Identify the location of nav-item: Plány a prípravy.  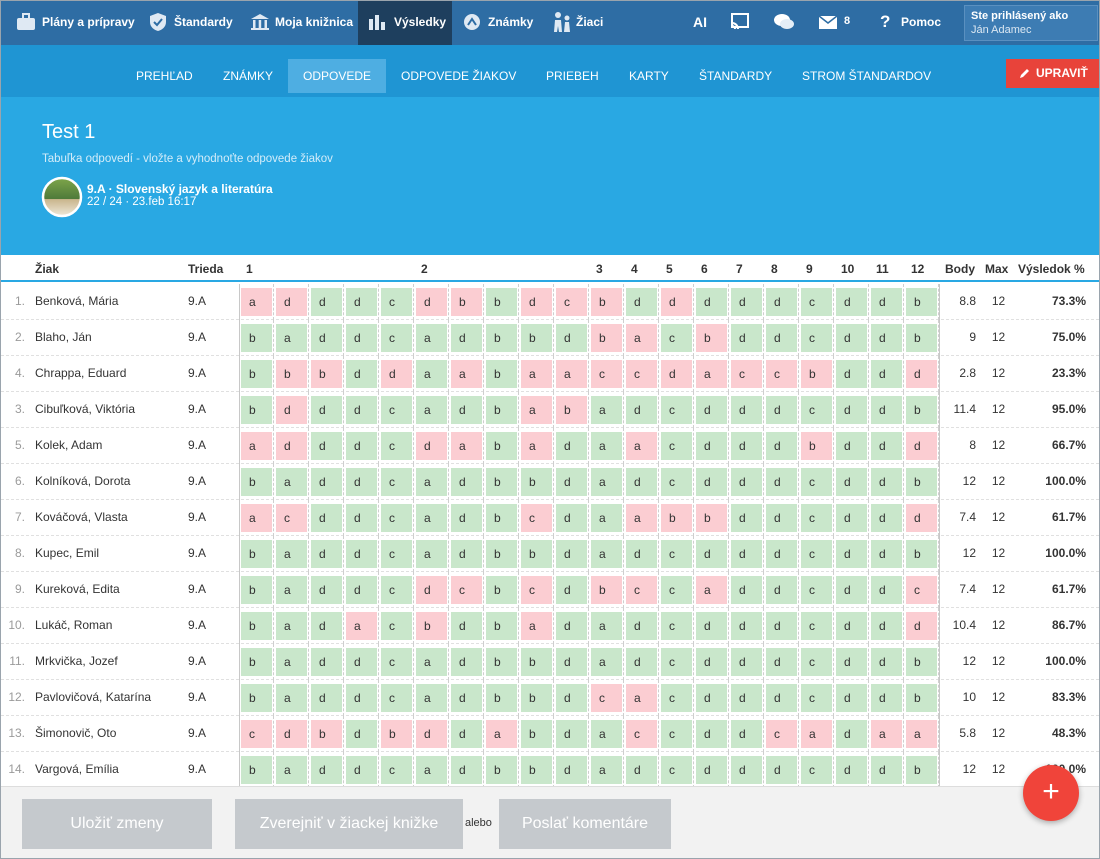
(88, 22).